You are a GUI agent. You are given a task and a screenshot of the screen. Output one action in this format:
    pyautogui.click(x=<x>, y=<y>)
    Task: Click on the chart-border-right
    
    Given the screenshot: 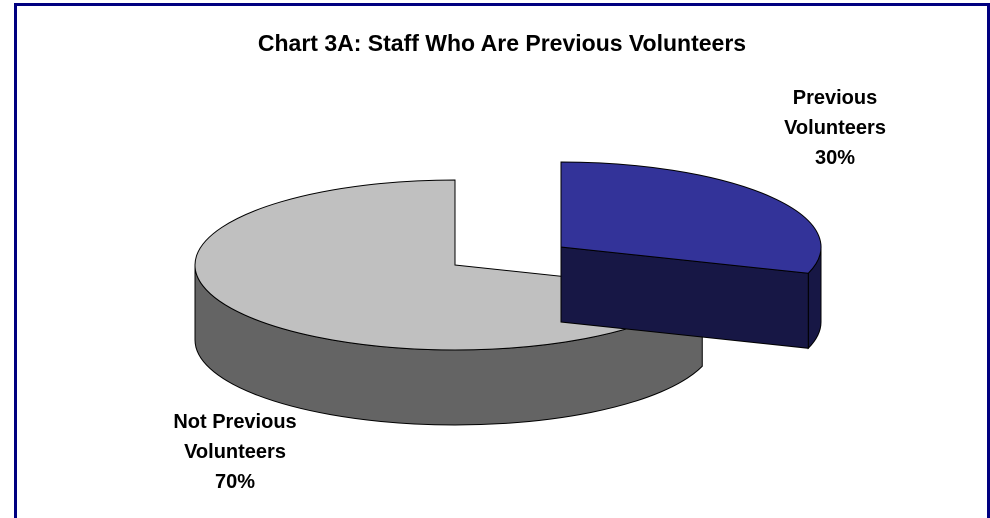 What is the action you would take?
    pyautogui.click(x=988, y=260)
    